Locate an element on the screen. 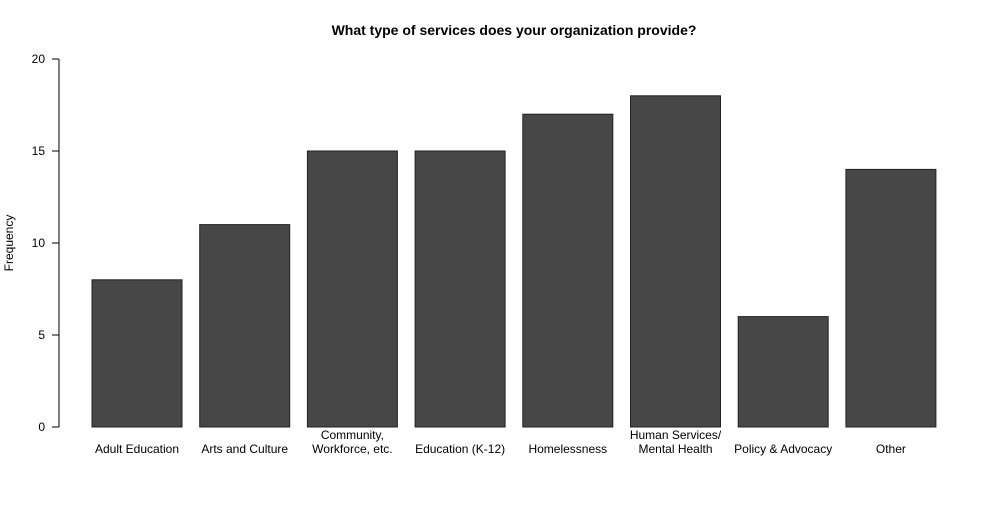  y-axis-label: Frequency is located at coordinates (9, 243).